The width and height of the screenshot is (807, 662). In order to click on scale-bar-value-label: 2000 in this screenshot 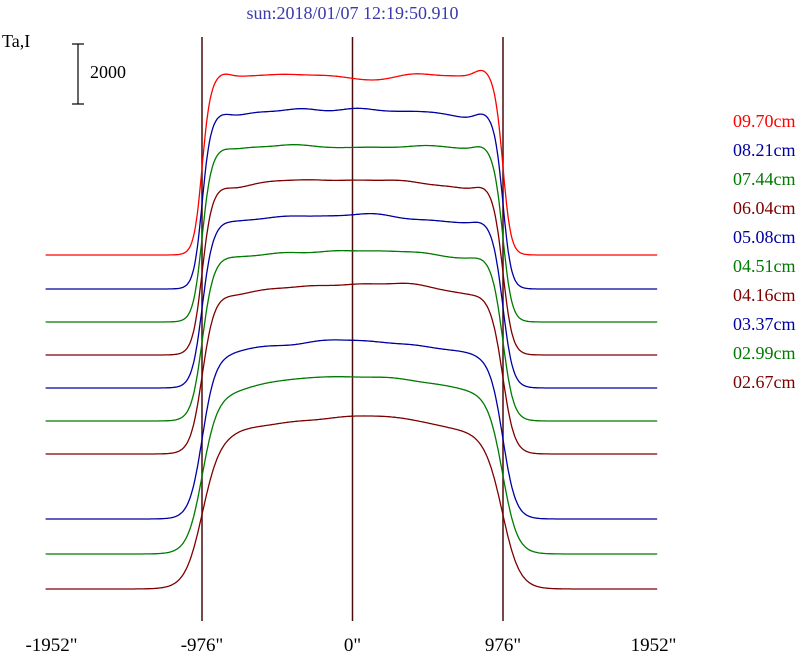, I will do `click(108, 72)`.